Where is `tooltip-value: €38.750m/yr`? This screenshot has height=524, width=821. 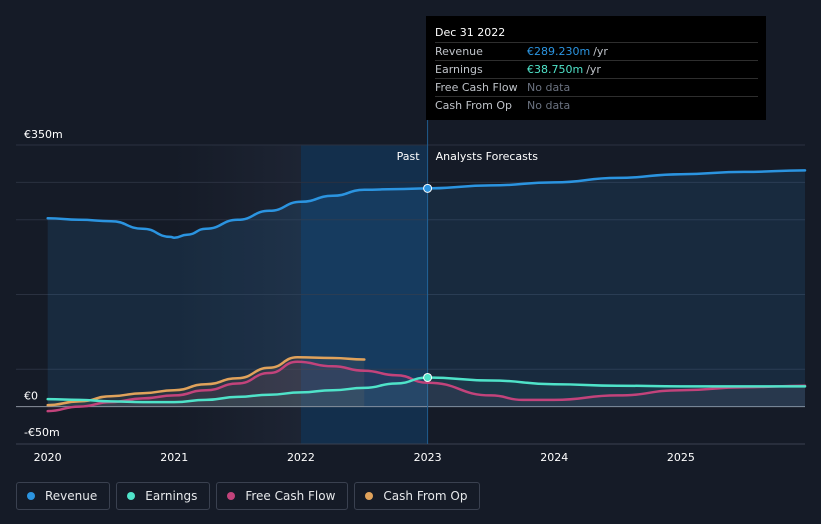
tooltip-value: €38.750m/yr is located at coordinates (564, 69).